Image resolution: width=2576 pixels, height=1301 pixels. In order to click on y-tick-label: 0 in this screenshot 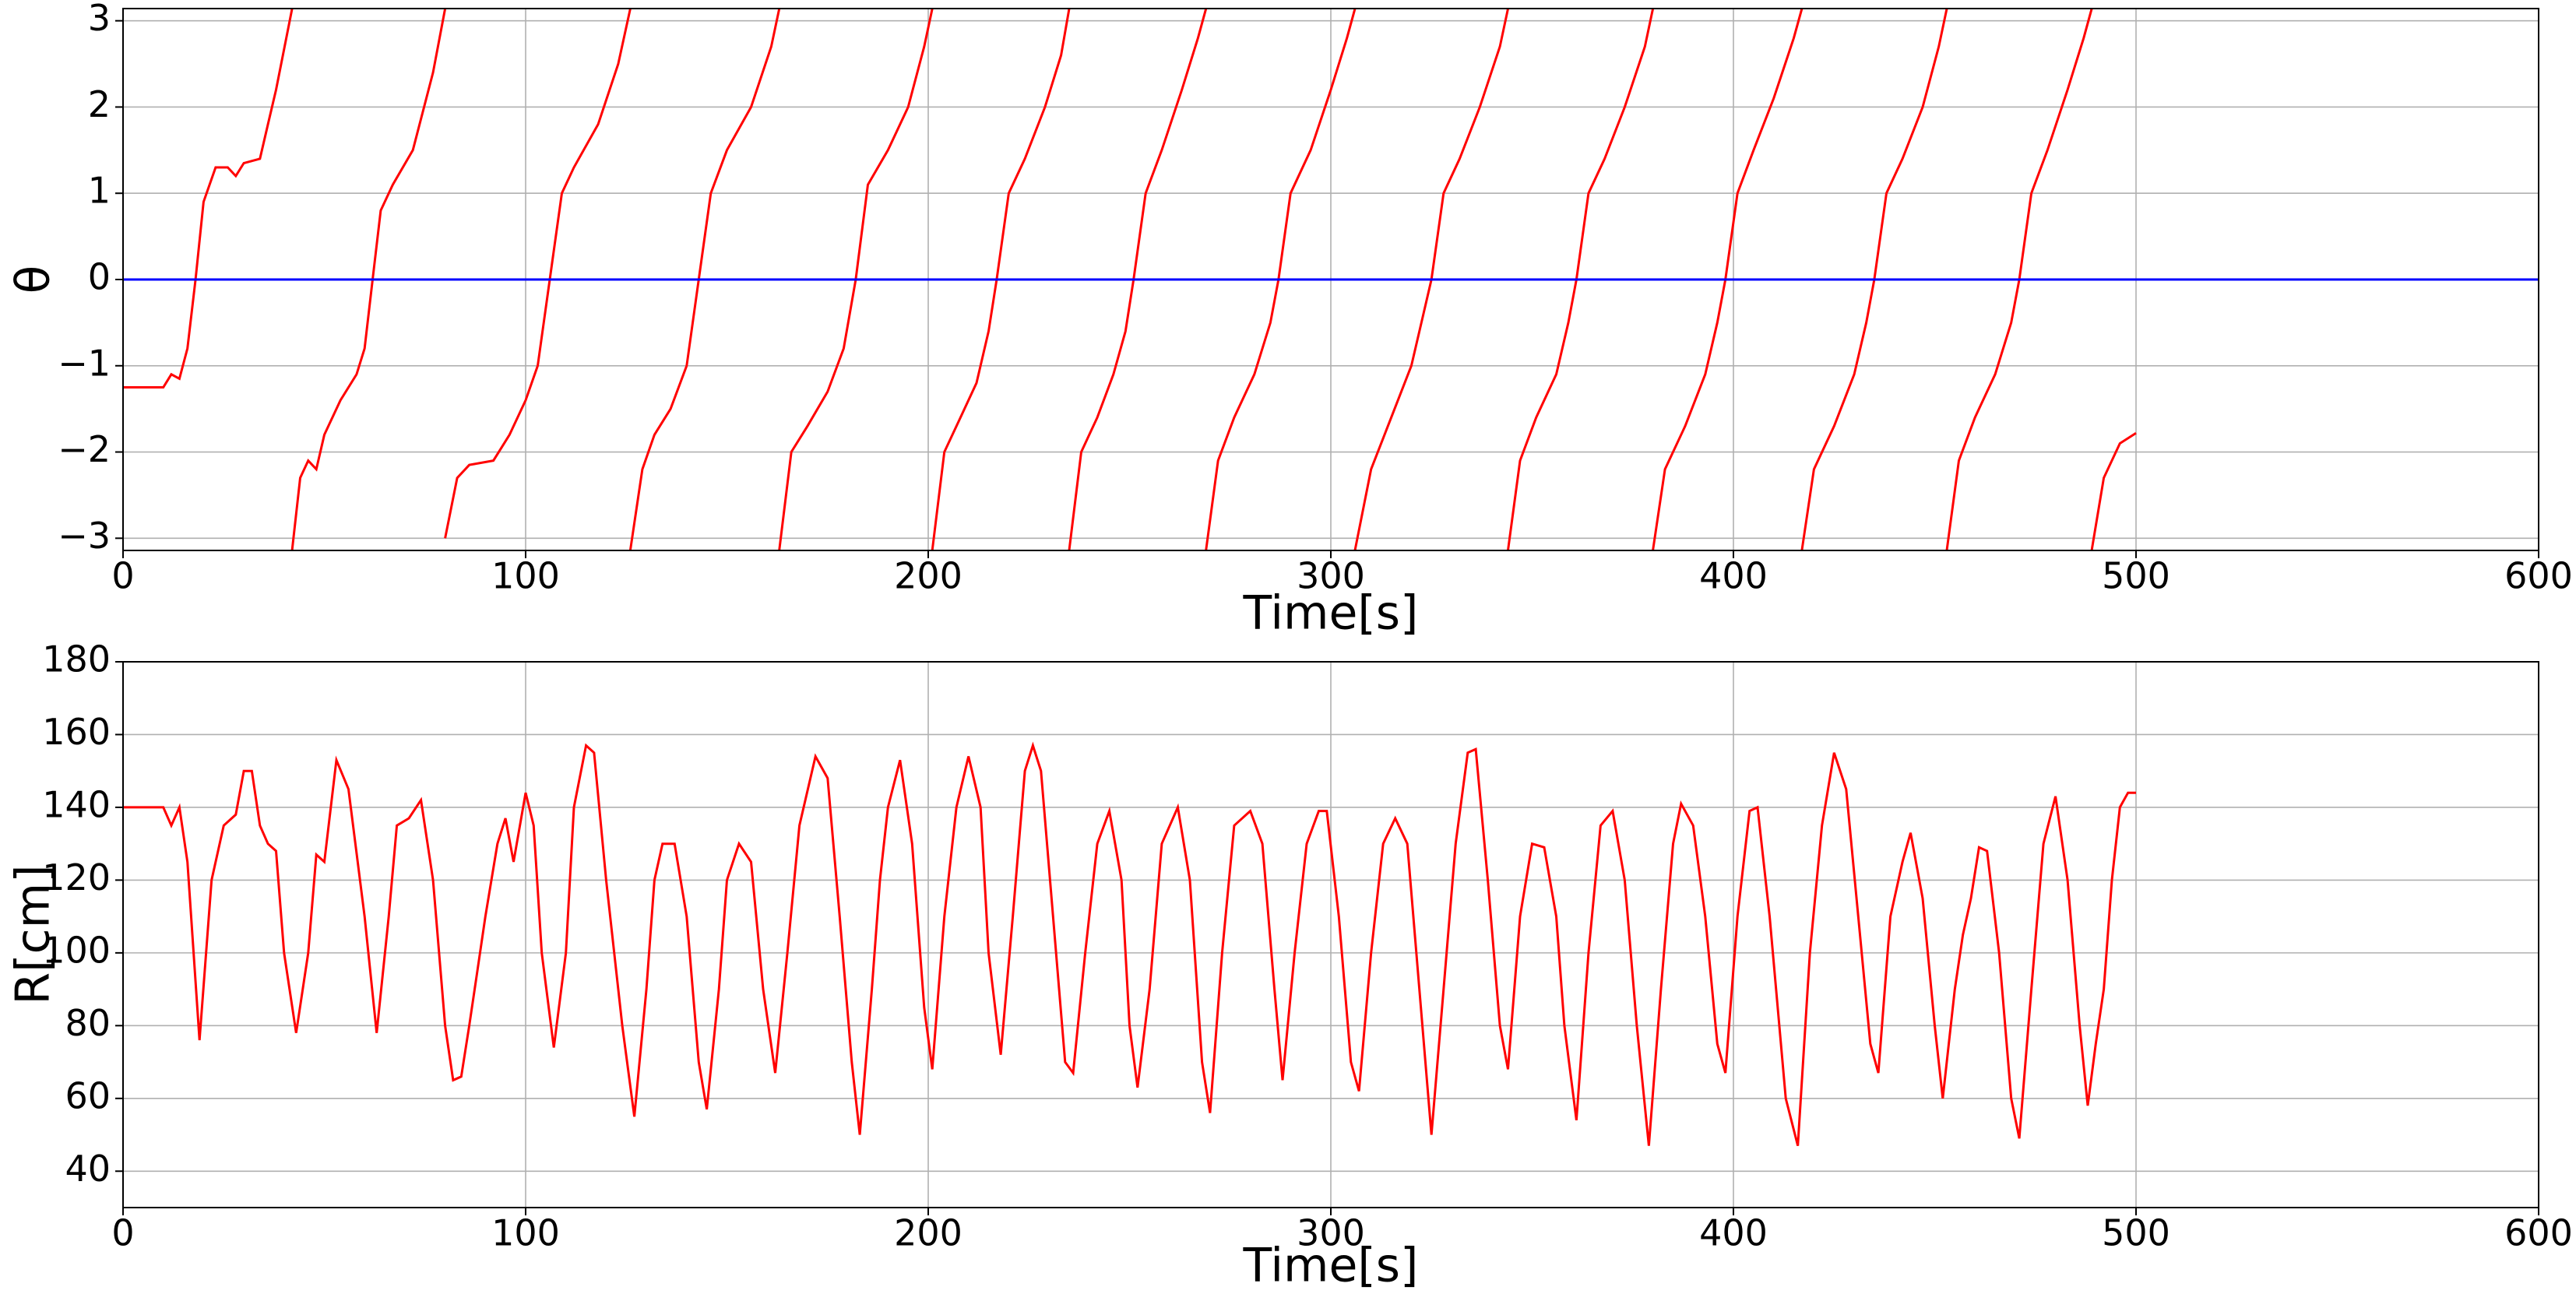, I will do `click(99, 277)`.